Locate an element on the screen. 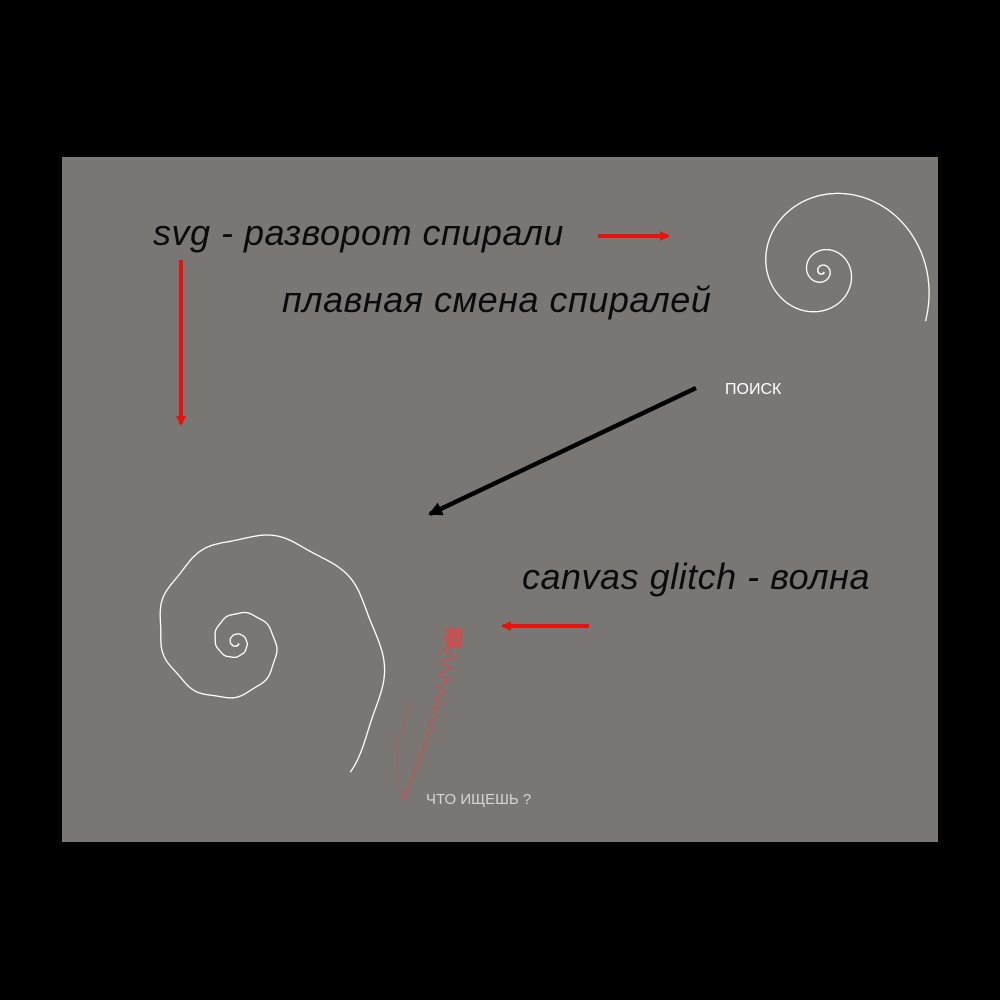 Image resolution: width=1000 pixels, height=1000 pixels. glitch-tail is located at coordinates (405, 753).